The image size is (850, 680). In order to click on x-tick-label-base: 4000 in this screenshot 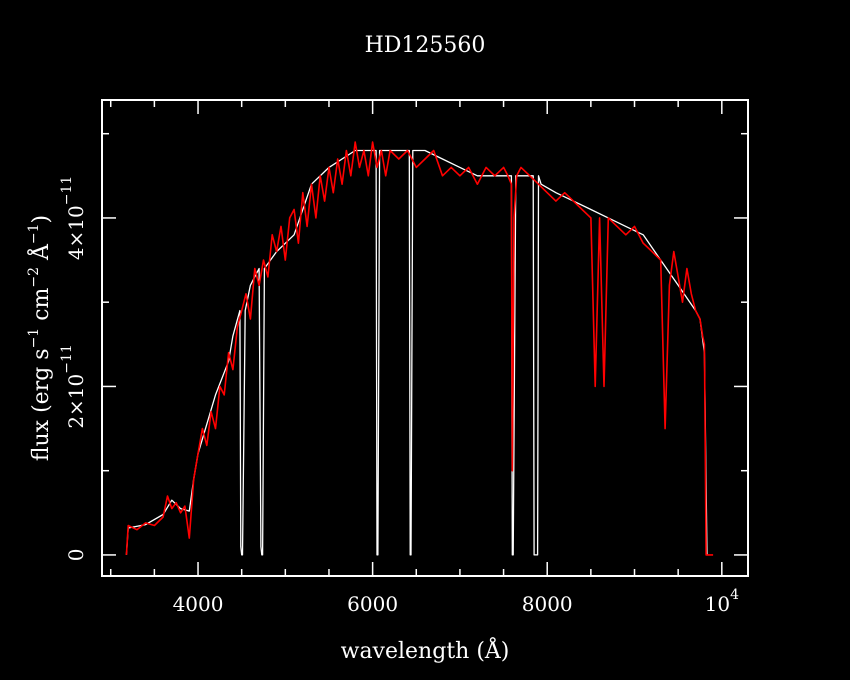, I will do `click(198, 604)`.